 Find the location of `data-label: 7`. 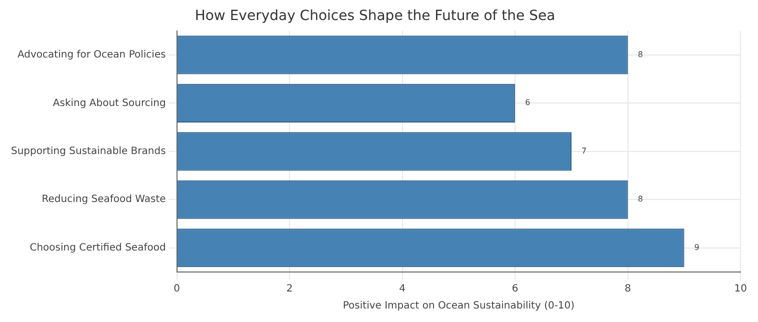

data-label: 7 is located at coordinates (584, 151).